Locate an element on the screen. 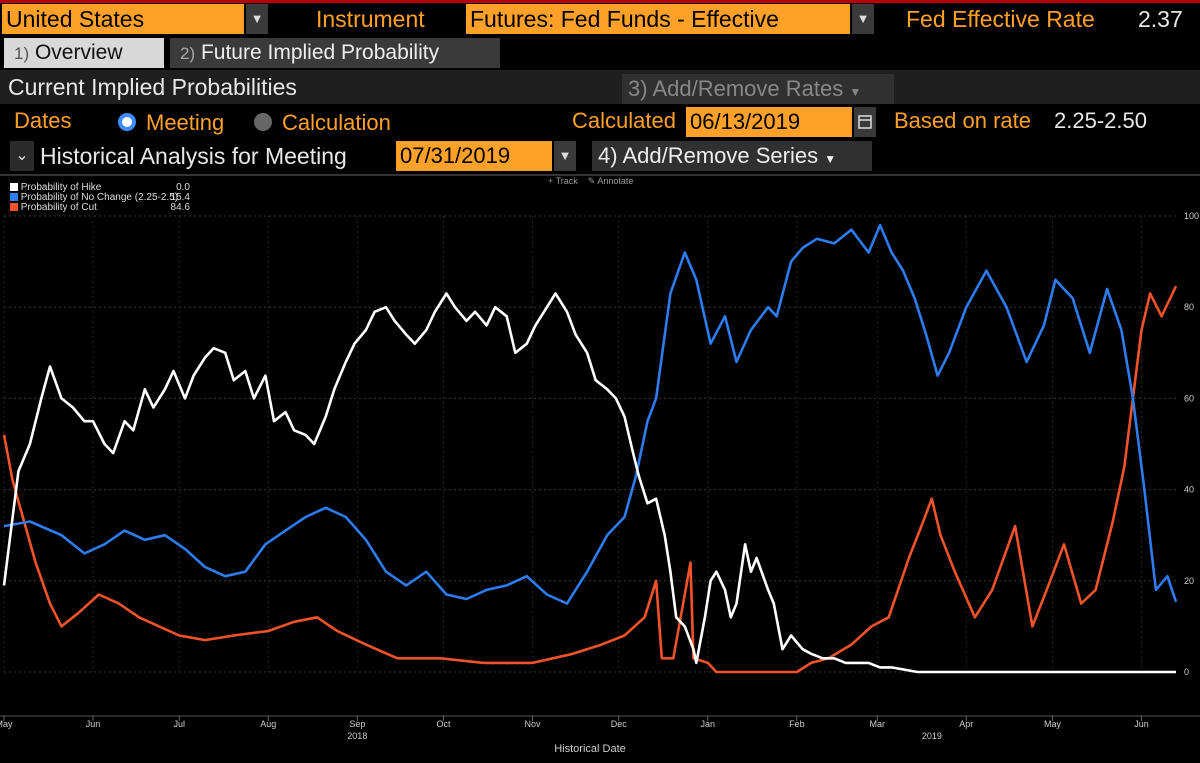  x-tick-label: Aug is located at coordinates (268, 724).